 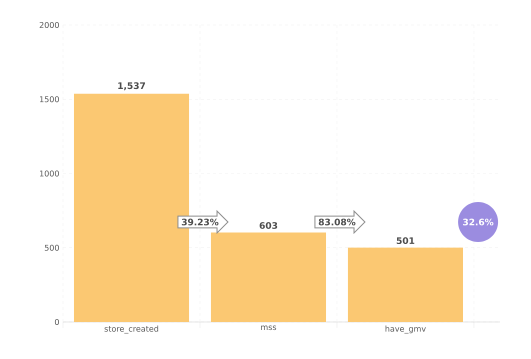 What do you see at coordinates (478, 222) in the screenshot?
I see `annotation: 32.6%` at bounding box center [478, 222].